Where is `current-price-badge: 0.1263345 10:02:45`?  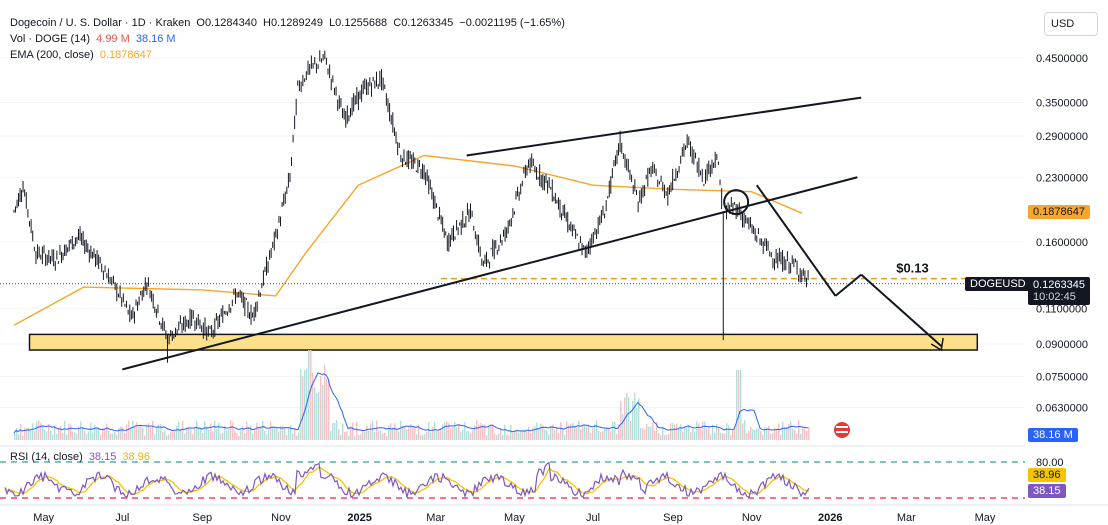 current-price-badge: 0.1263345 10:02:45 is located at coordinates (1059, 291).